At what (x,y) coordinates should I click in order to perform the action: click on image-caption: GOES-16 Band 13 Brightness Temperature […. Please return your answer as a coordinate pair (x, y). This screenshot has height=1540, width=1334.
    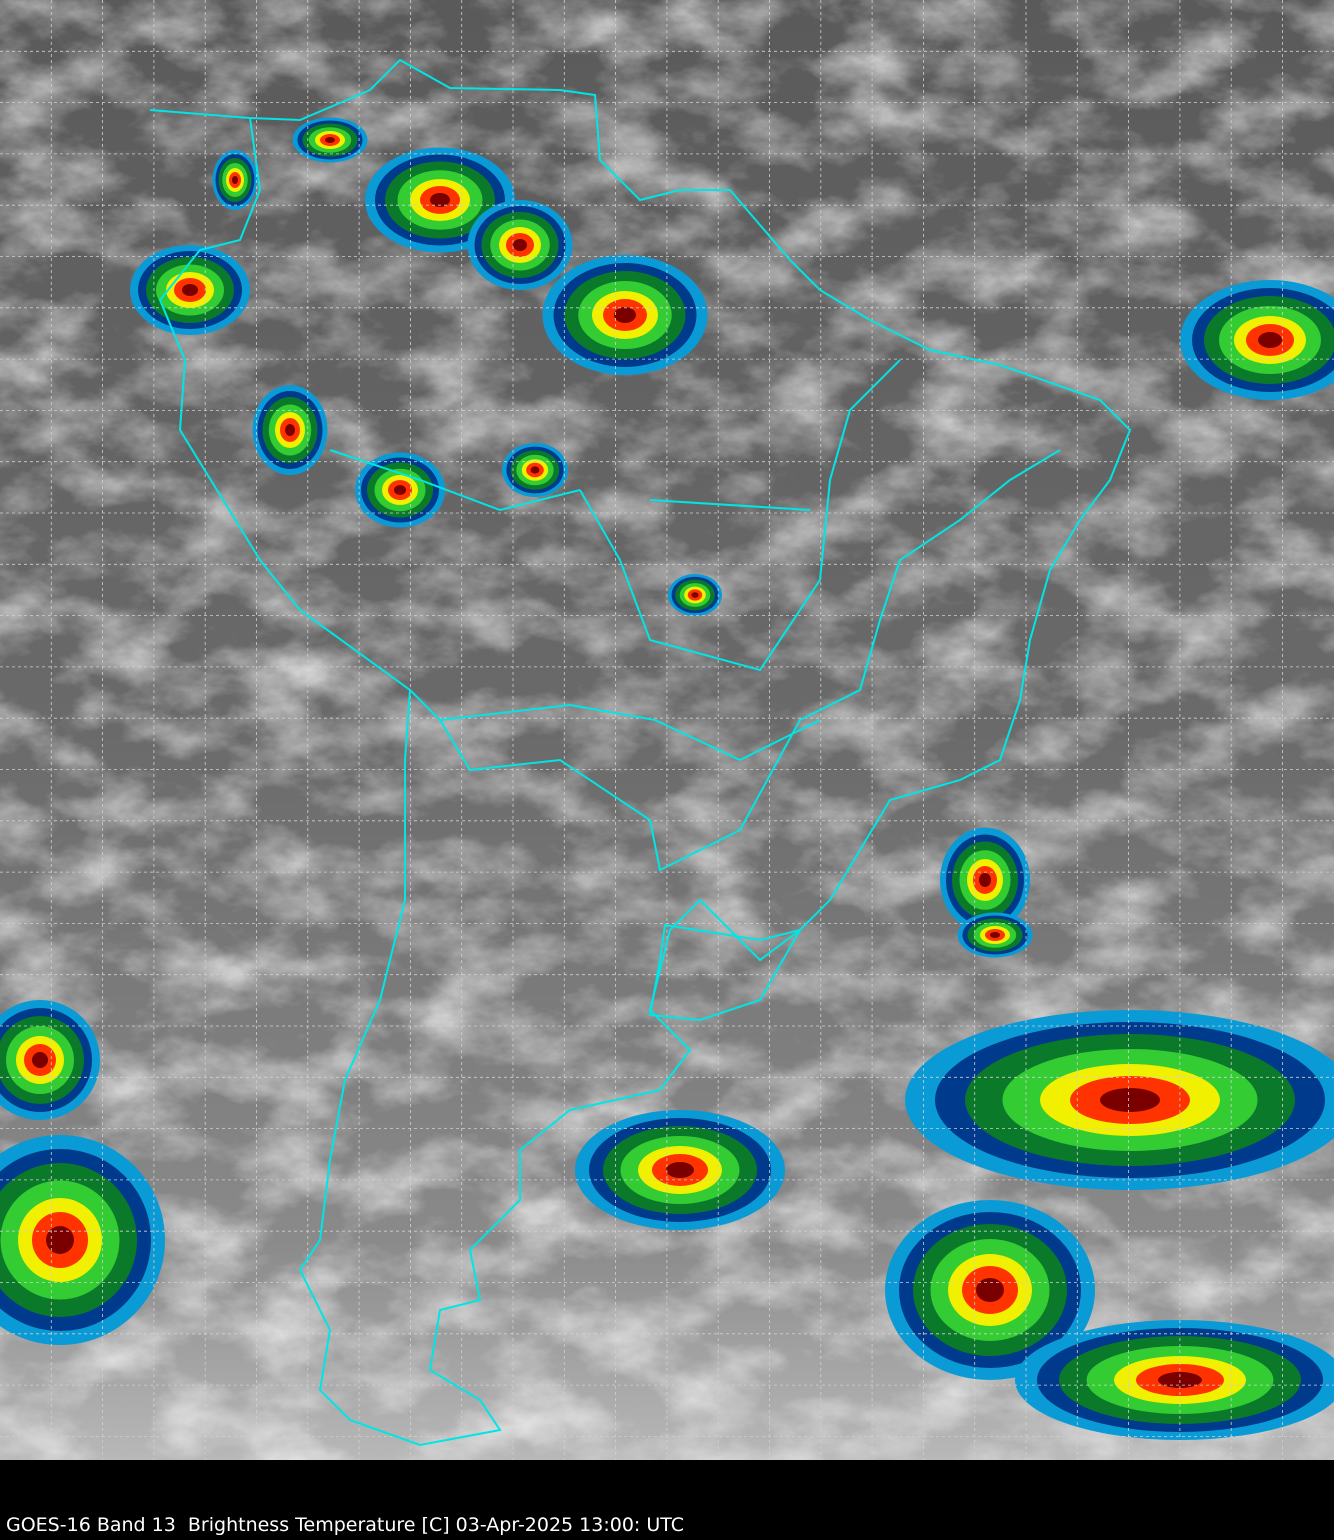
    Looking at the image, I should click on (345, 1525).